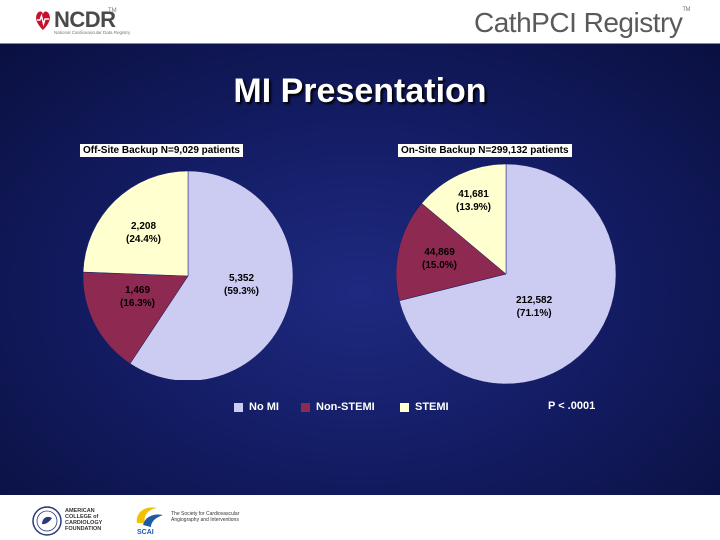  Describe the element at coordinates (241, 278) in the screenshot. I see `off-site-nomi-count: 5,352` at that location.